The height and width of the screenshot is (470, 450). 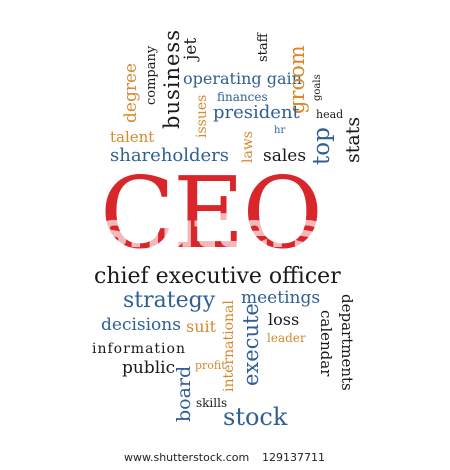 I want to click on word-finances: finances, so click(x=242, y=97).